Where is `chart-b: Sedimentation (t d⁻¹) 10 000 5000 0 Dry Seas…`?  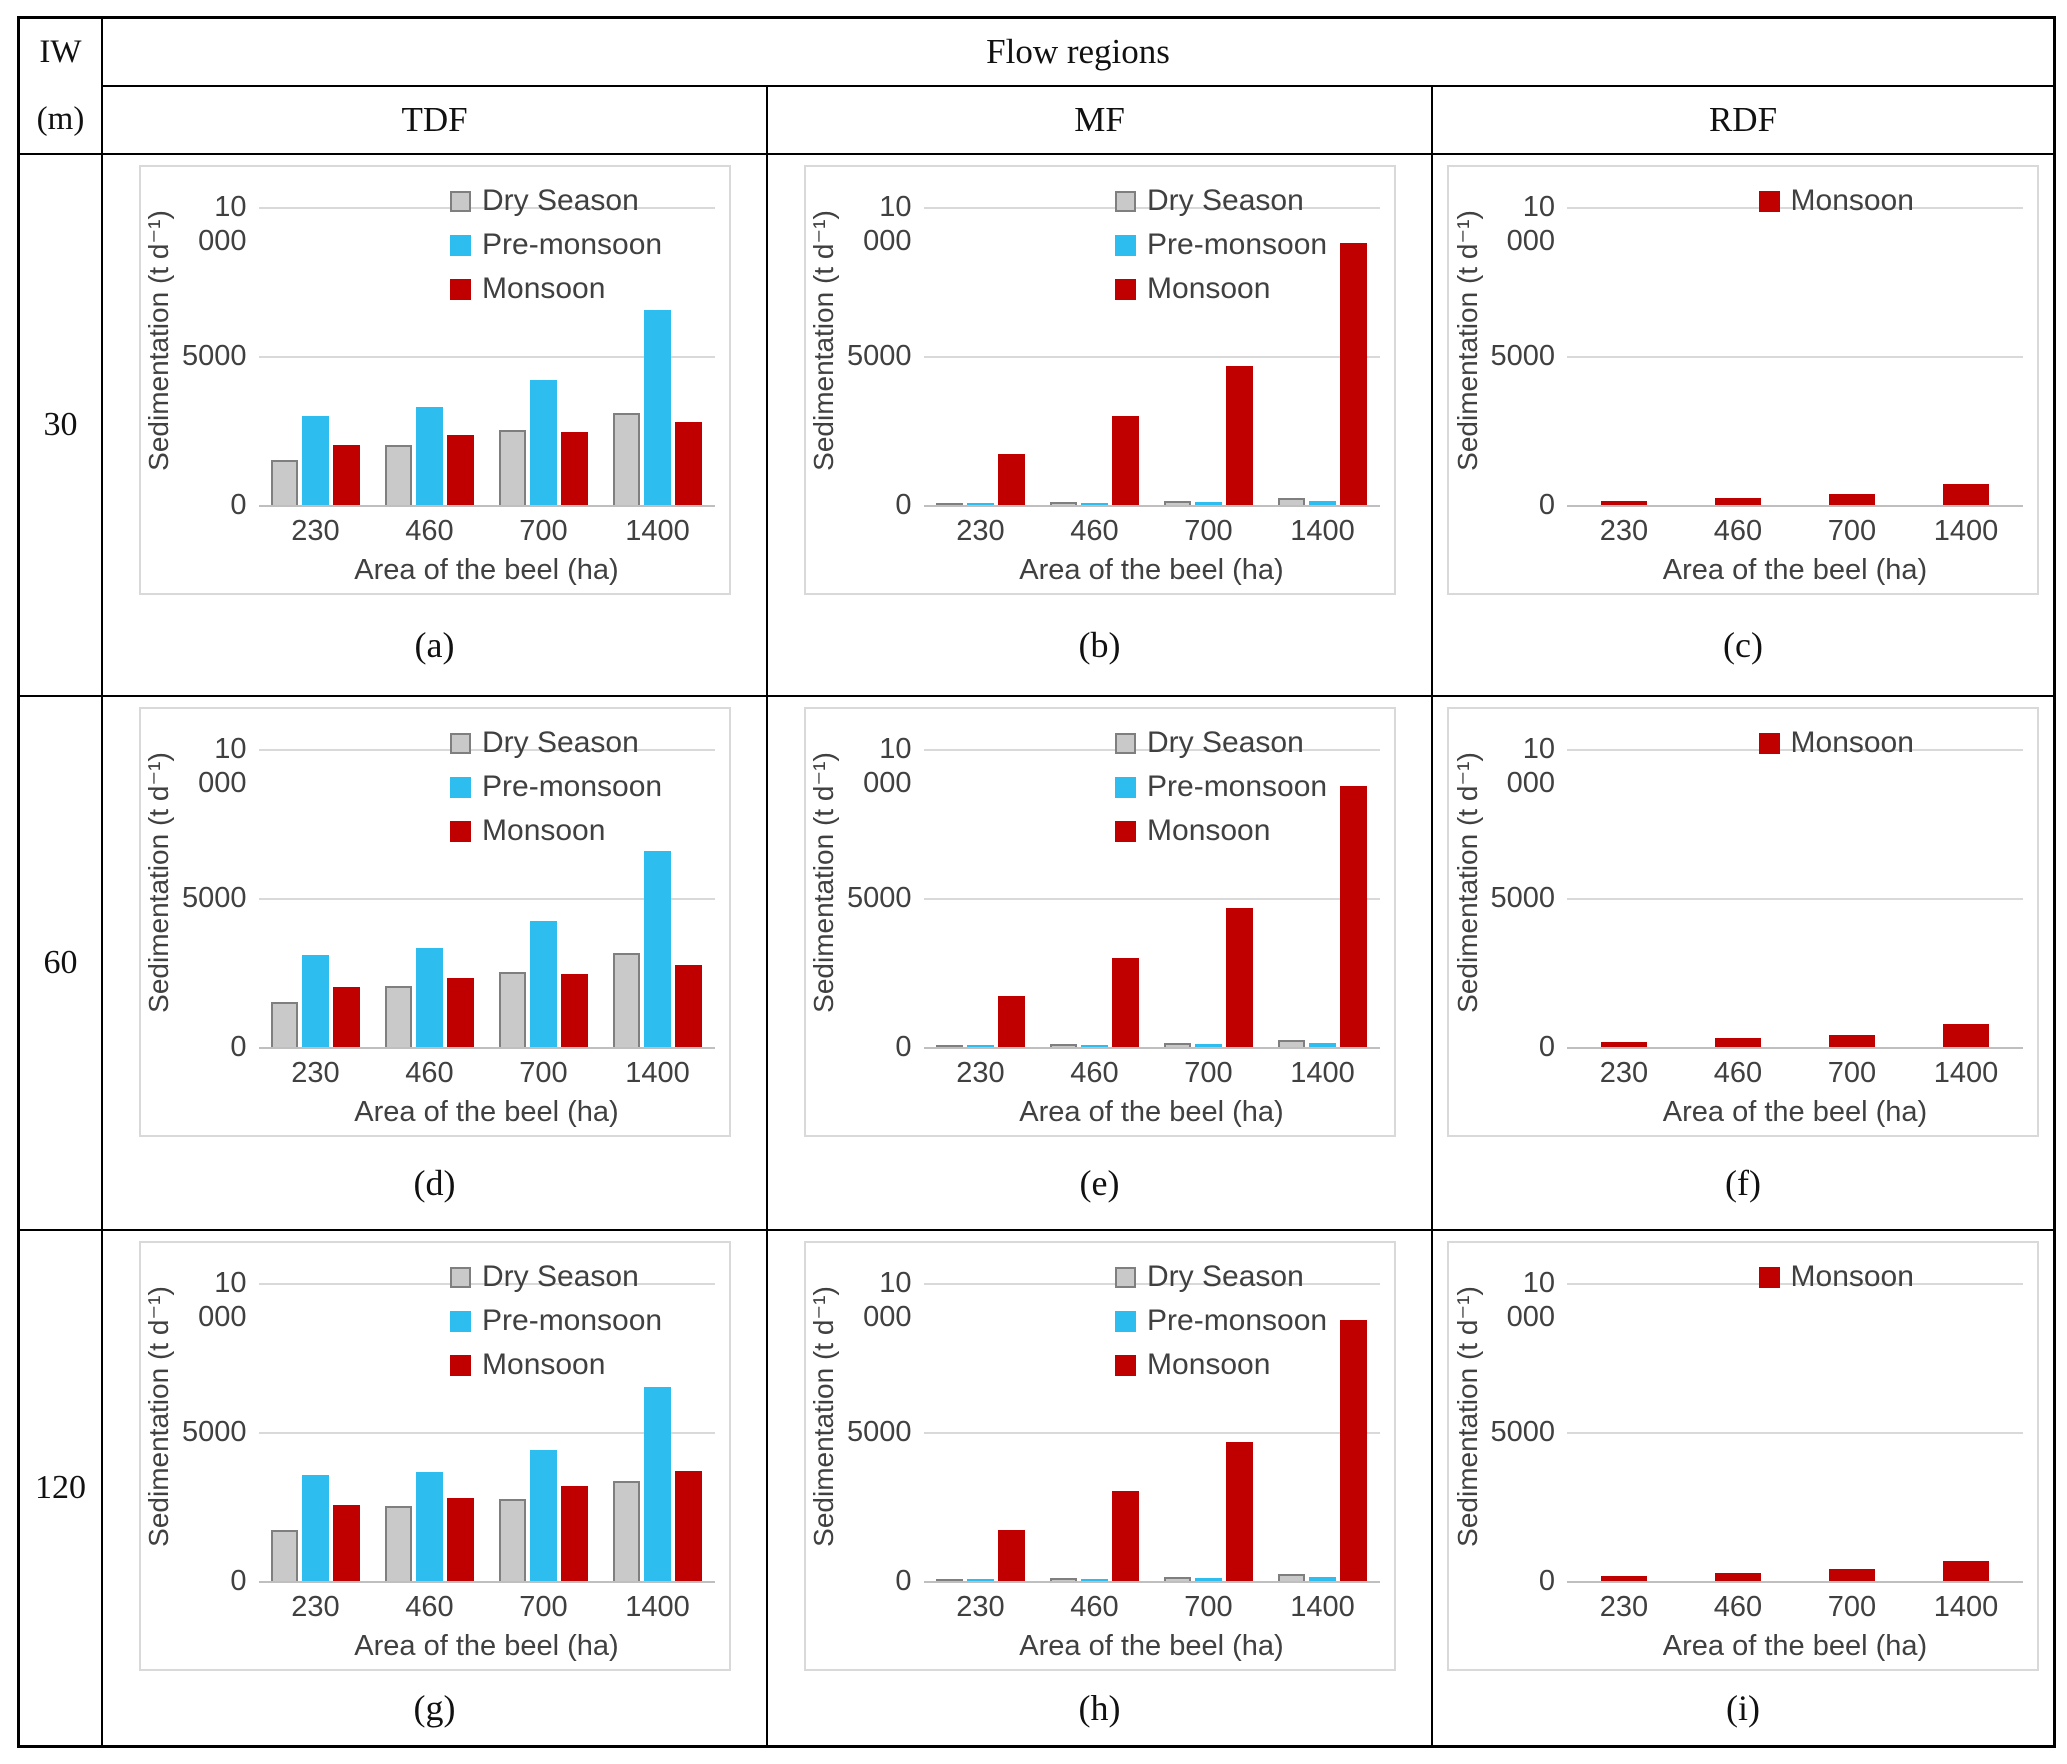 chart-b: Sedimentation (t d⁻¹) 10 000 5000 0 Dry Seas… is located at coordinates (1099, 380).